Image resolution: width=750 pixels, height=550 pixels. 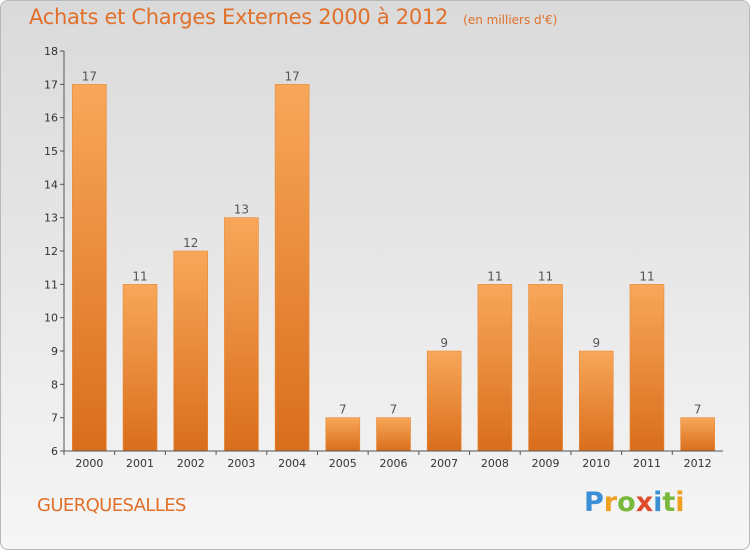 What do you see at coordinates (292, 463) in the screenshot?
I see `x-tick-label-2004: 2004` at bounding box center [292, 463].